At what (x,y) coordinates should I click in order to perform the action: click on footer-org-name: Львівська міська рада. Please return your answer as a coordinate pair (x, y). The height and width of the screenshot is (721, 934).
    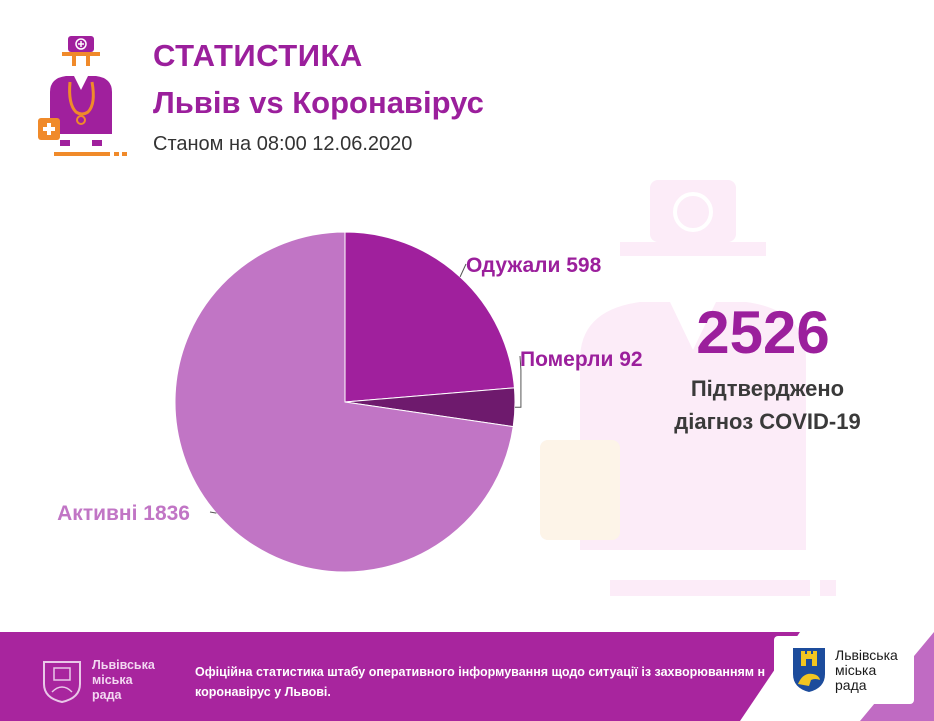
    Looking at the image, I should click on (123, 680).